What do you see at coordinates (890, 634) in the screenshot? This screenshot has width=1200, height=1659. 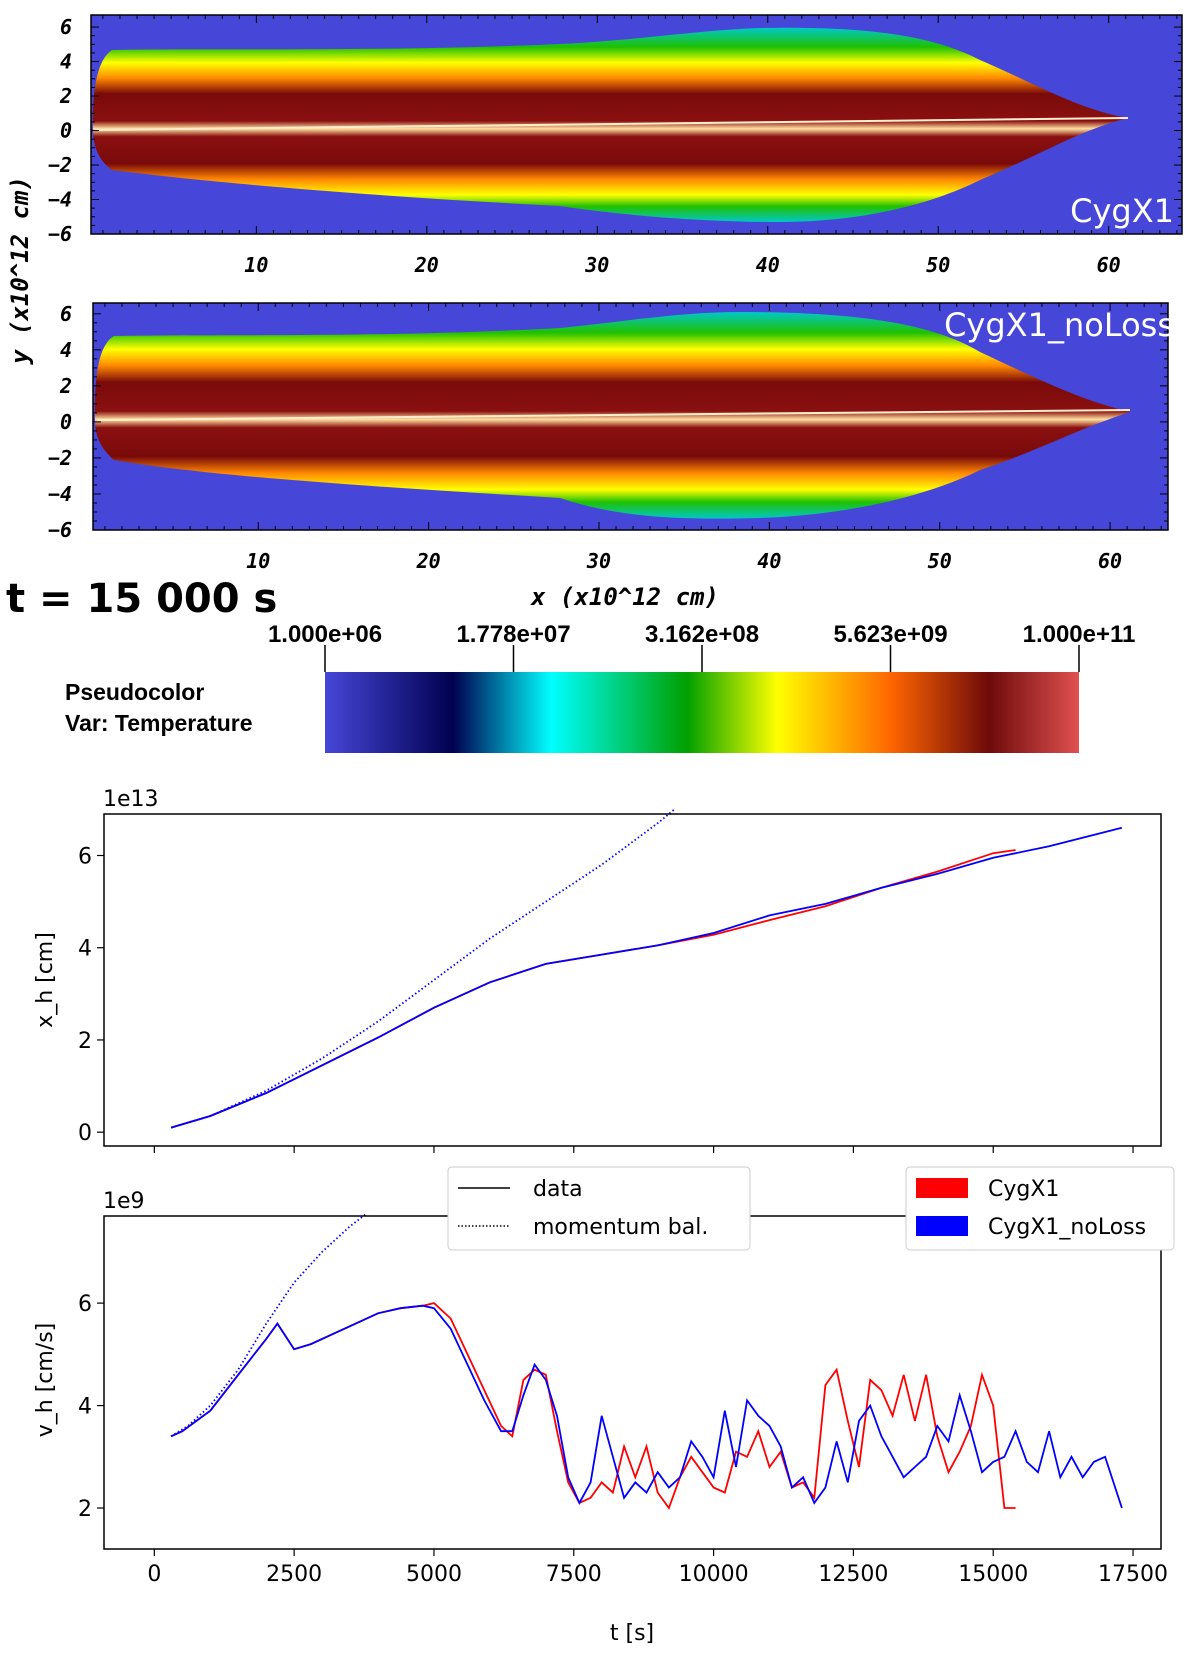 I see `colorbar-tick-label: 5.623e+09` at bounding box center [890, 634].